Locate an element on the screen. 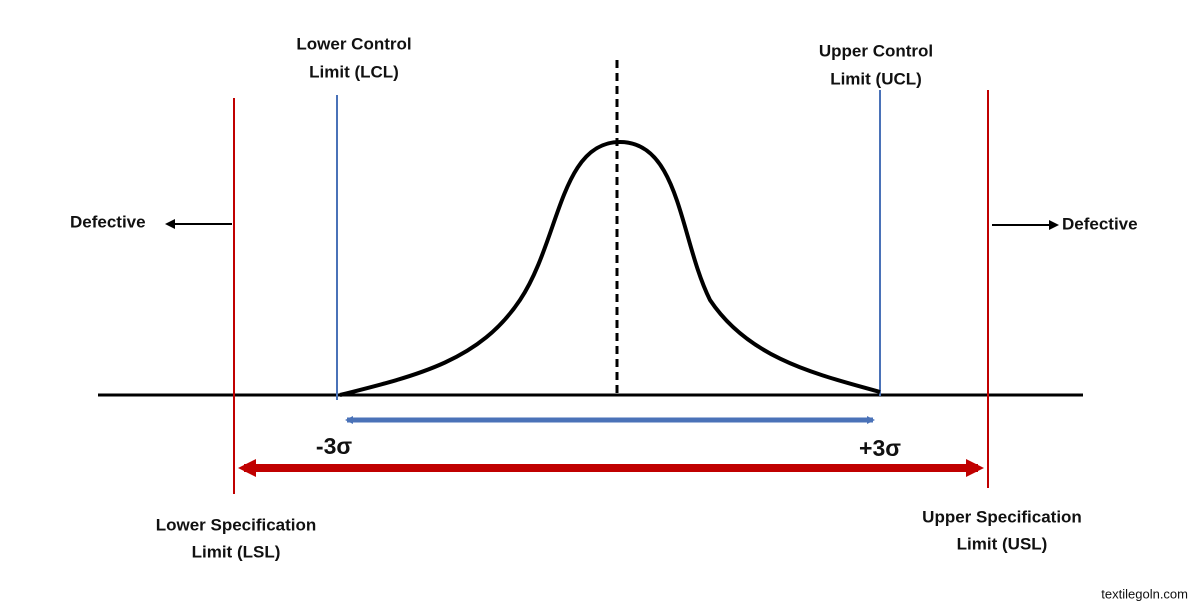 The width and height of the screenshot is (1199, 606). lsl-label: Limit (LSL) is located at coordinates (236, 551).